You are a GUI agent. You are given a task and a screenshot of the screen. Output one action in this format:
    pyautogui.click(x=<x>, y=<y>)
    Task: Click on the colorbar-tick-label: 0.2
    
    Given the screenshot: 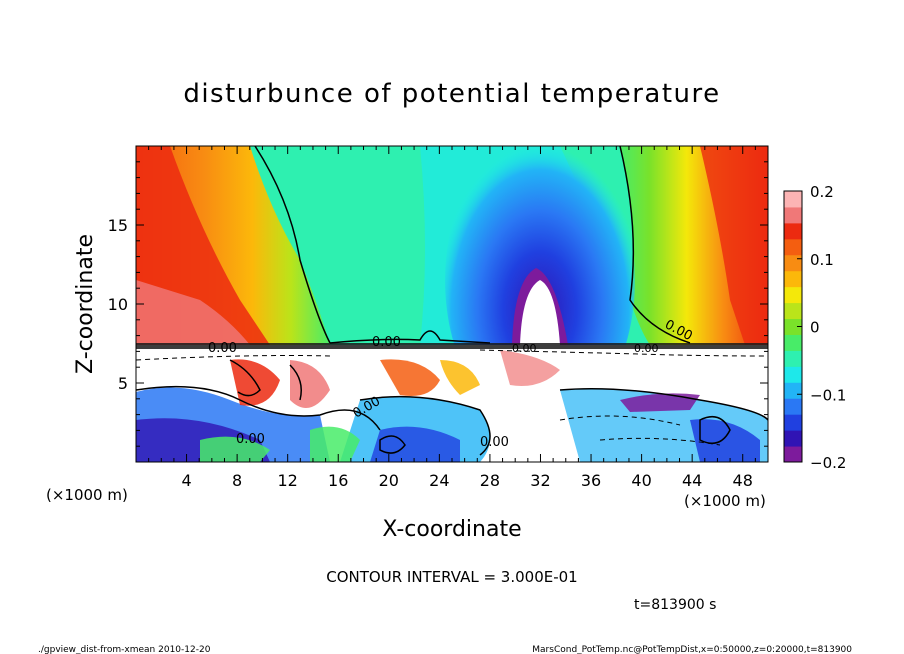 What is the action you would take?
    pyautogui.click(x=822, y=192)
    